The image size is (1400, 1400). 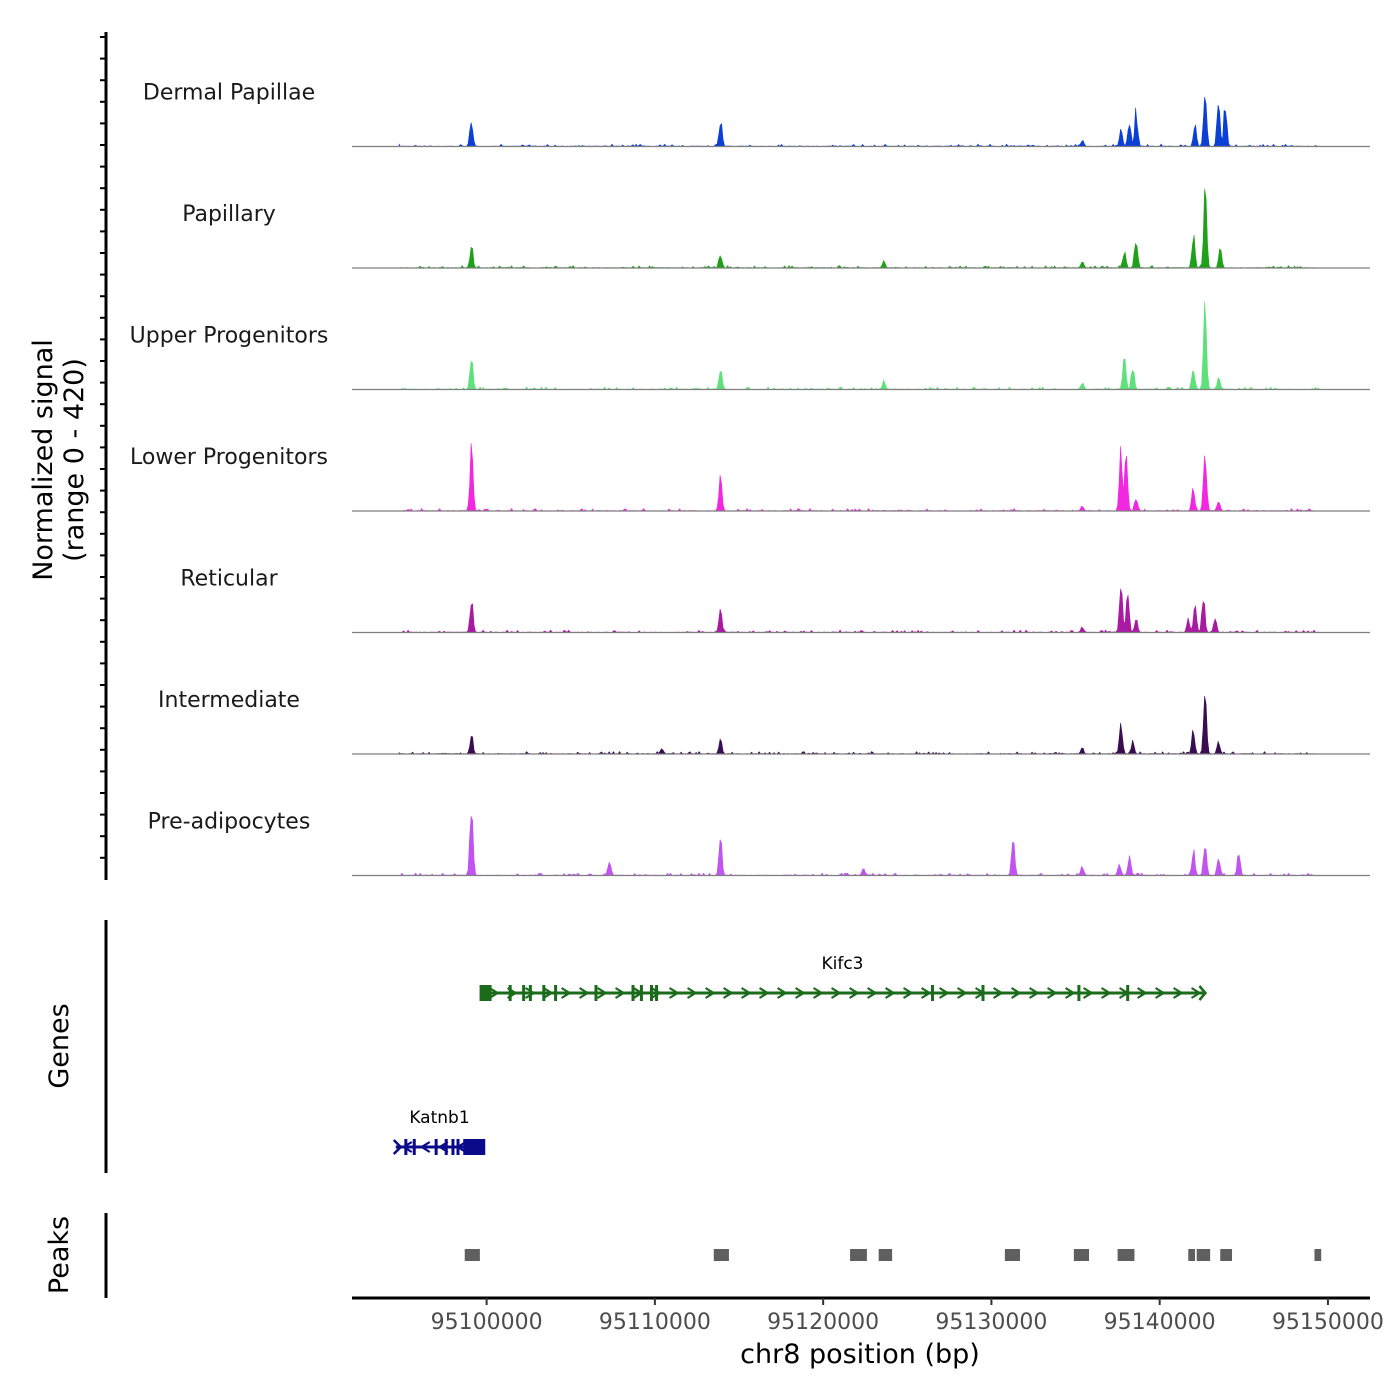 I want to click on track-label: Dermal Papillae, so click(x=229, y=93).